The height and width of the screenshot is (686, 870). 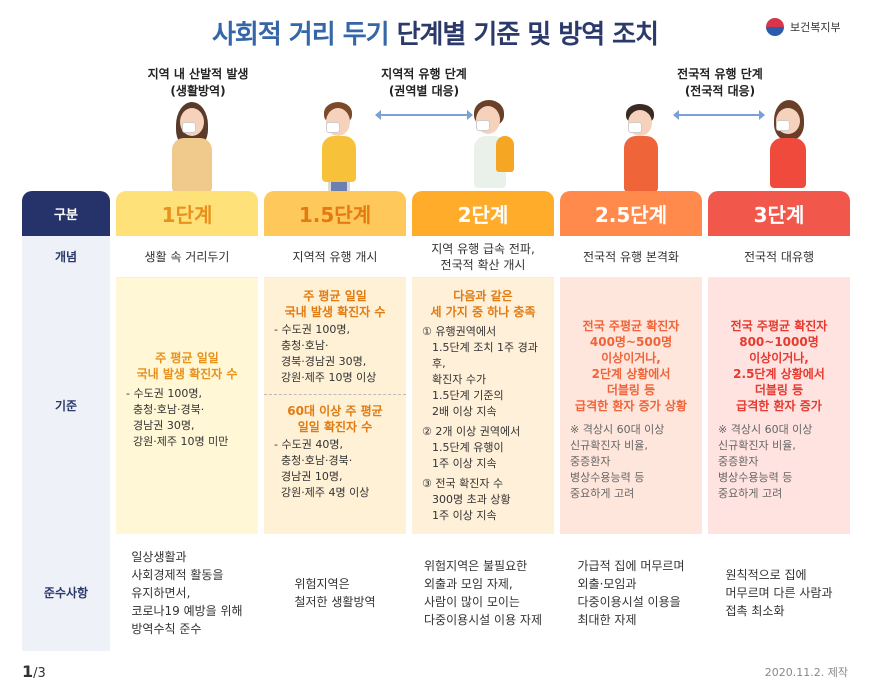 I want to click on level-2-5-concept: 전국적 유행 본격화, so click(x=631, y=257).